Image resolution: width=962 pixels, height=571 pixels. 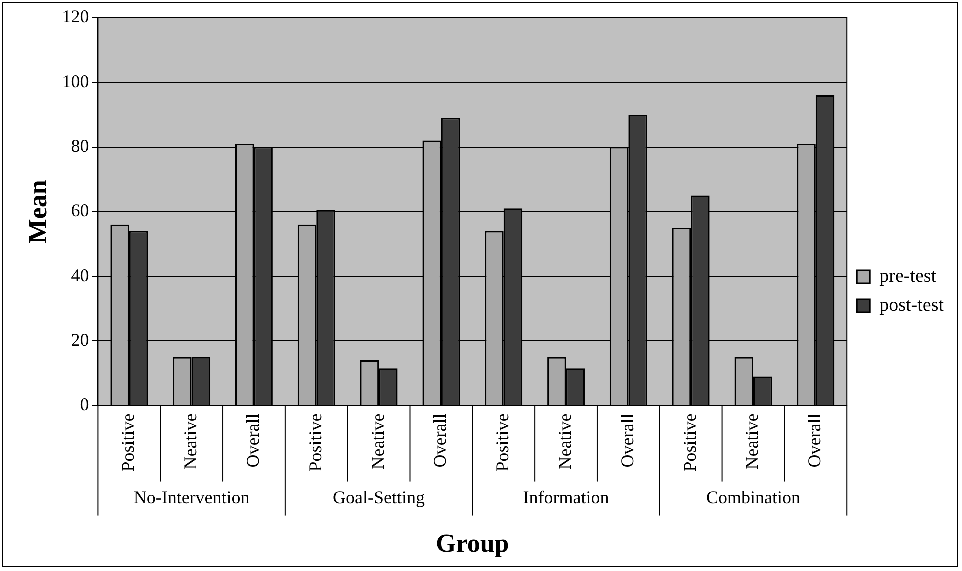 What do you see at coordinates (85, 404) in the screenshot?
I see `y-tick-label: 0` at bounding box center [85, 404].